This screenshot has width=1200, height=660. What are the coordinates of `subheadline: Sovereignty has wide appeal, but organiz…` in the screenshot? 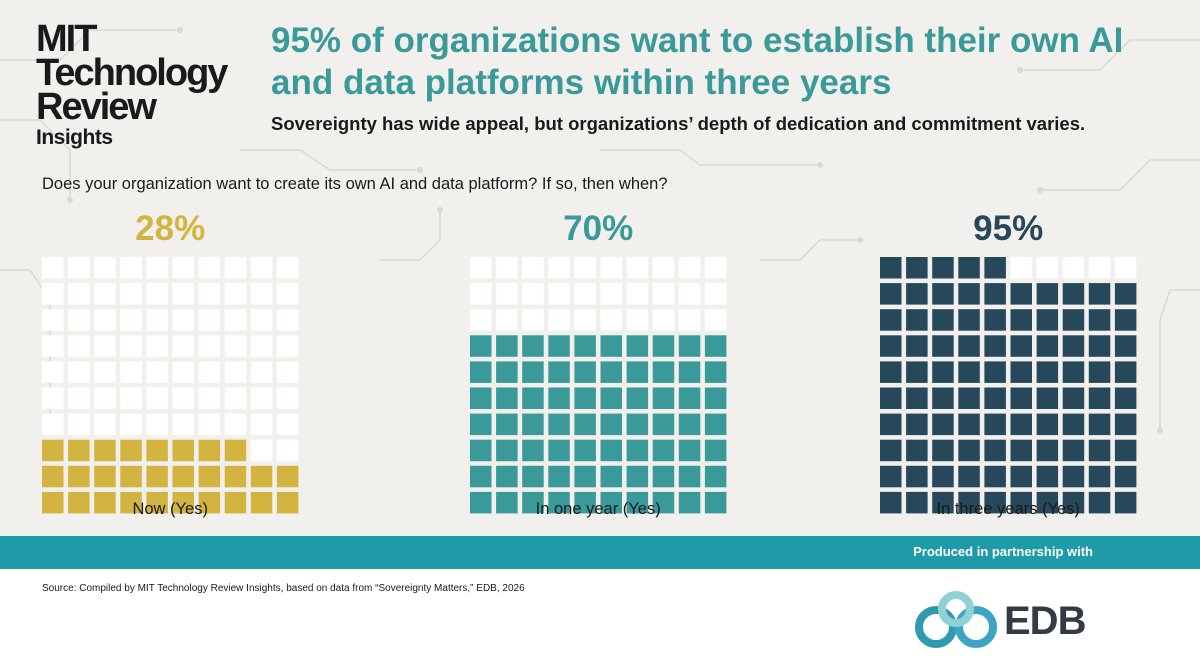 It's located at (678, 123).